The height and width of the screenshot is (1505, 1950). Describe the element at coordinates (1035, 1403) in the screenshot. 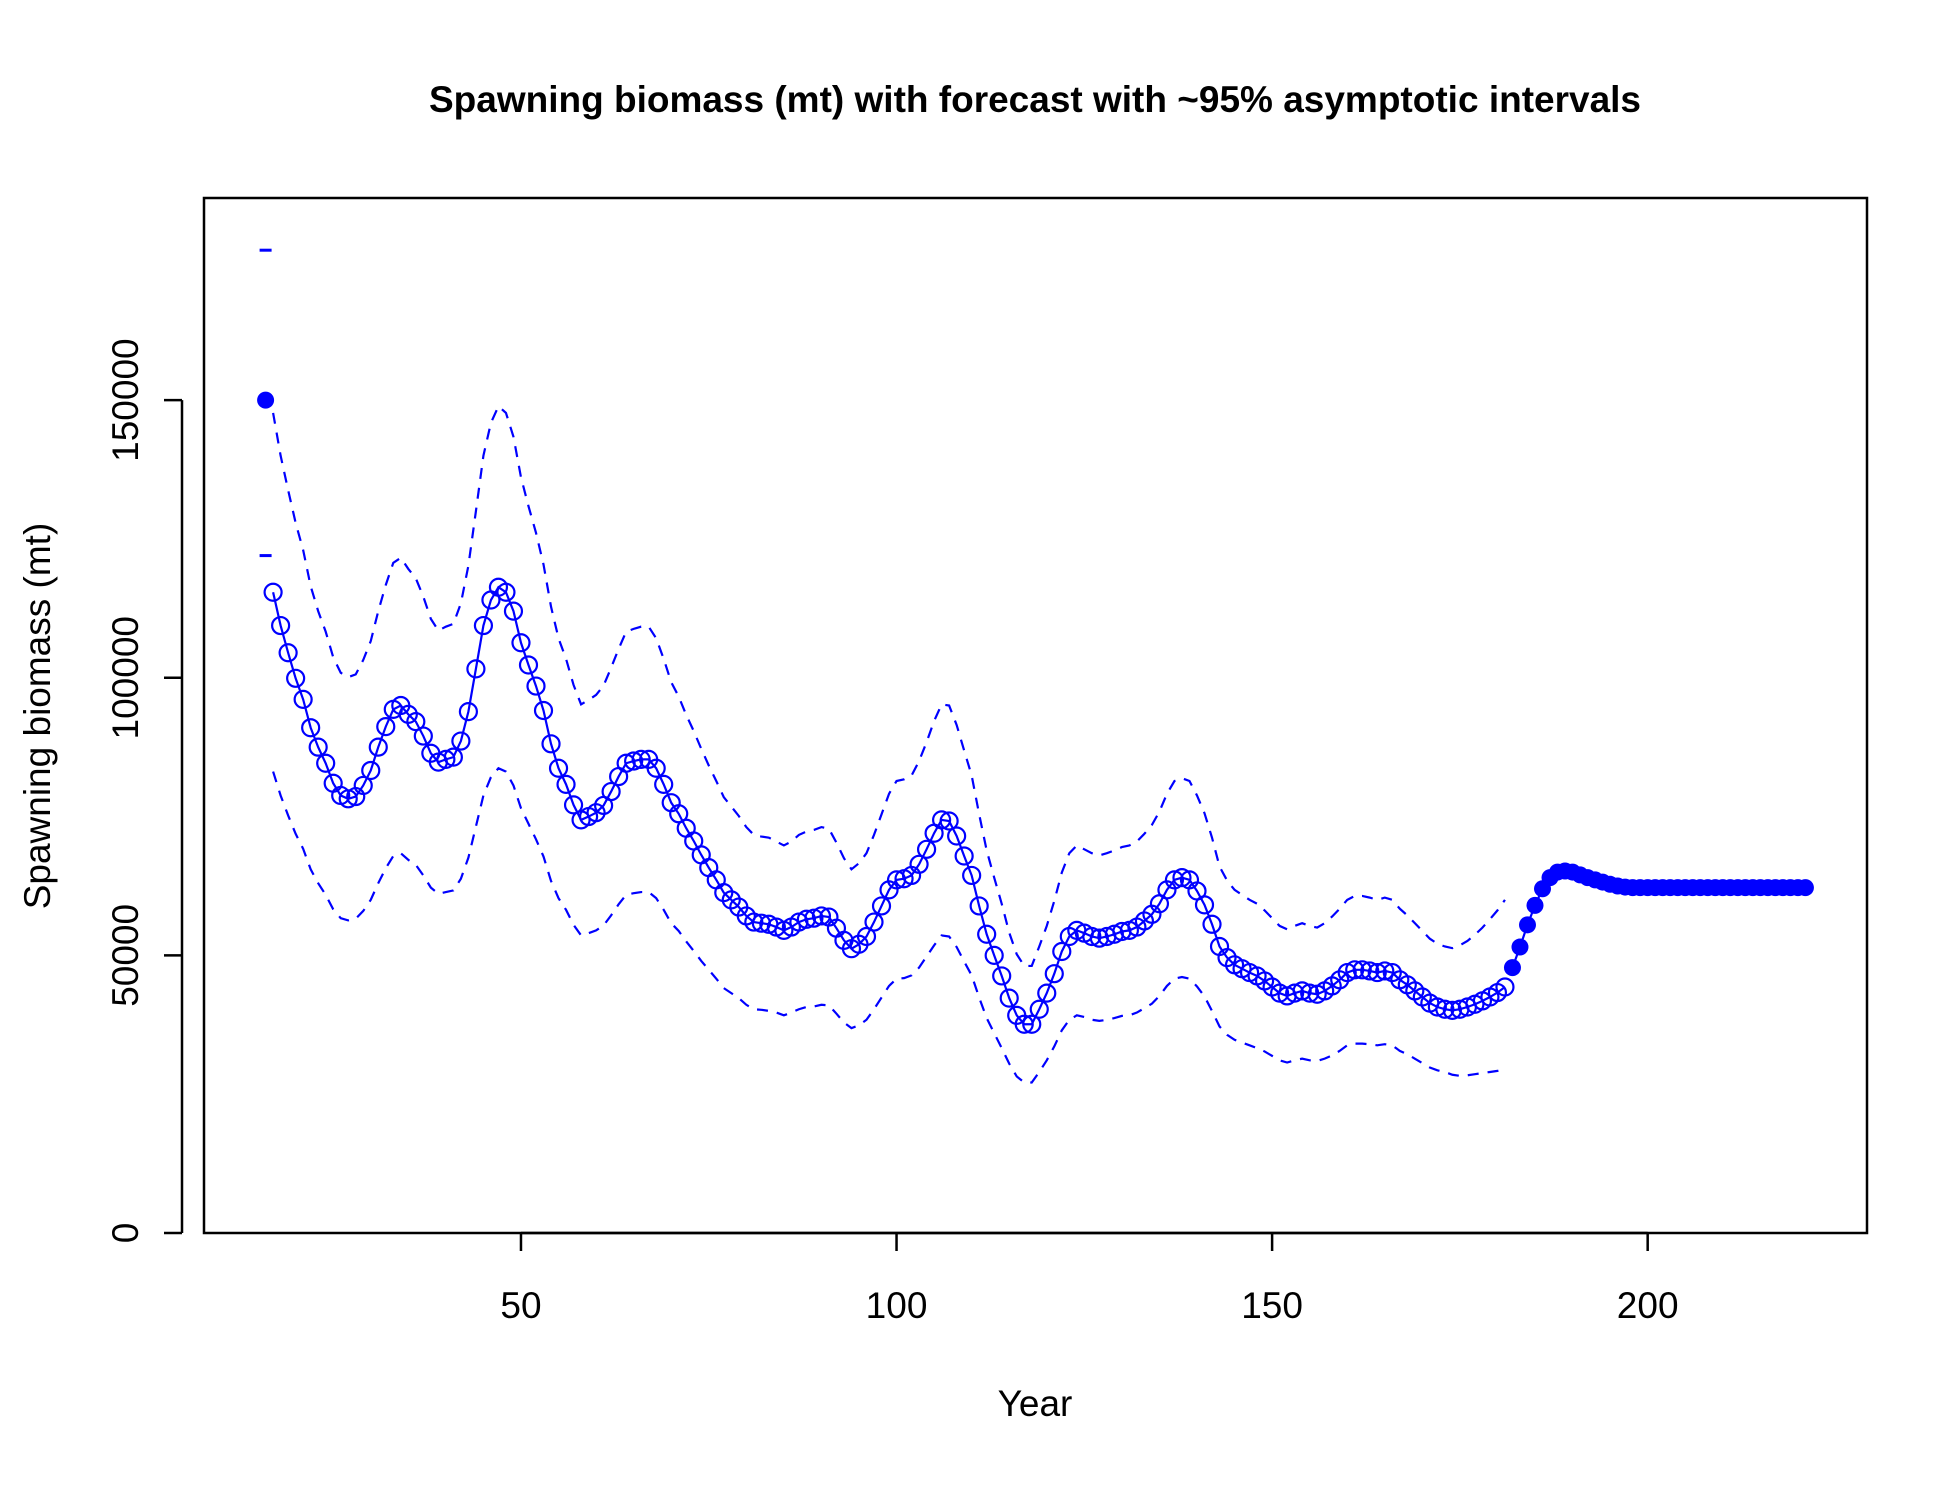

I see `x-axis-label: Year` at that location.